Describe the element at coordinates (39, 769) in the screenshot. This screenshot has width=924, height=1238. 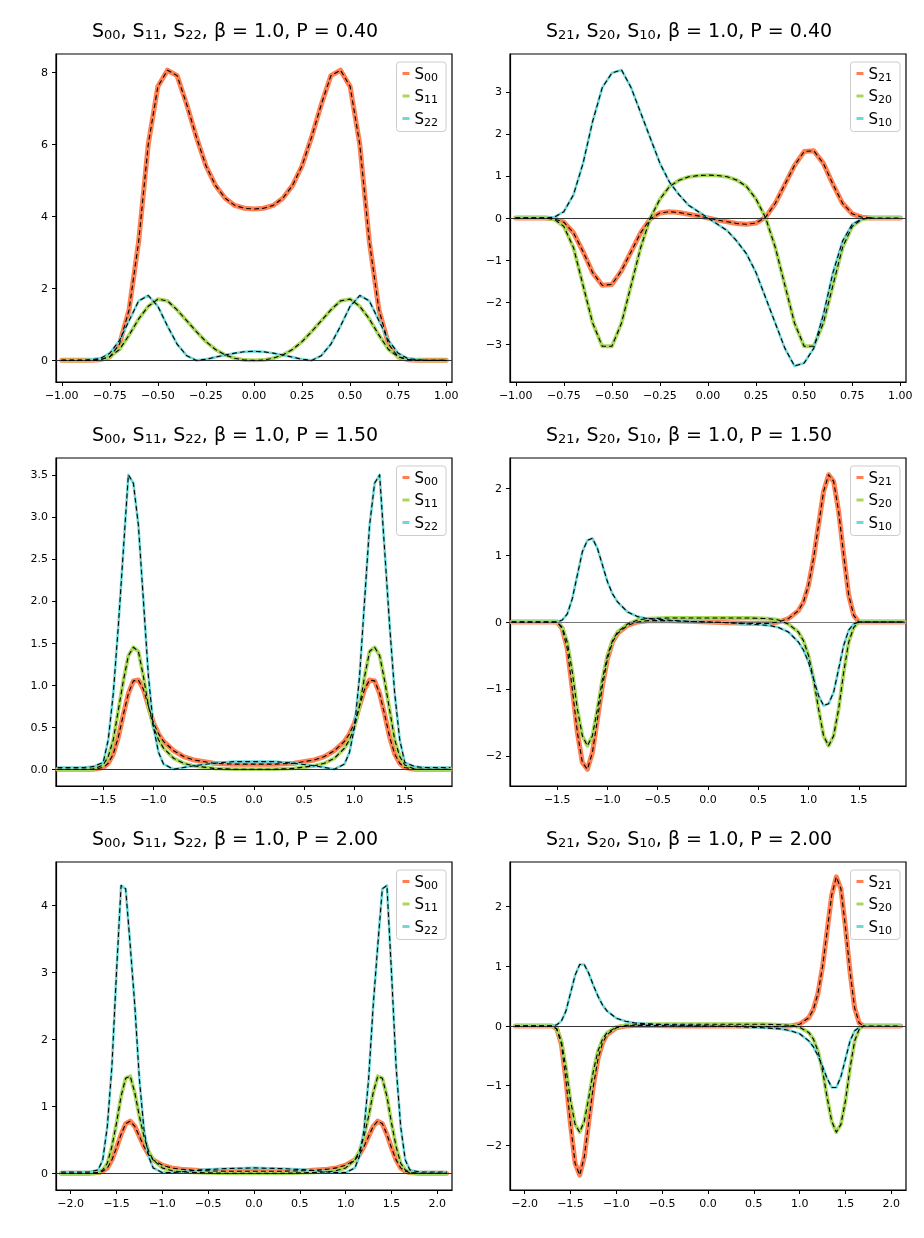
I see `y-tick-label: 0.0` at that location.